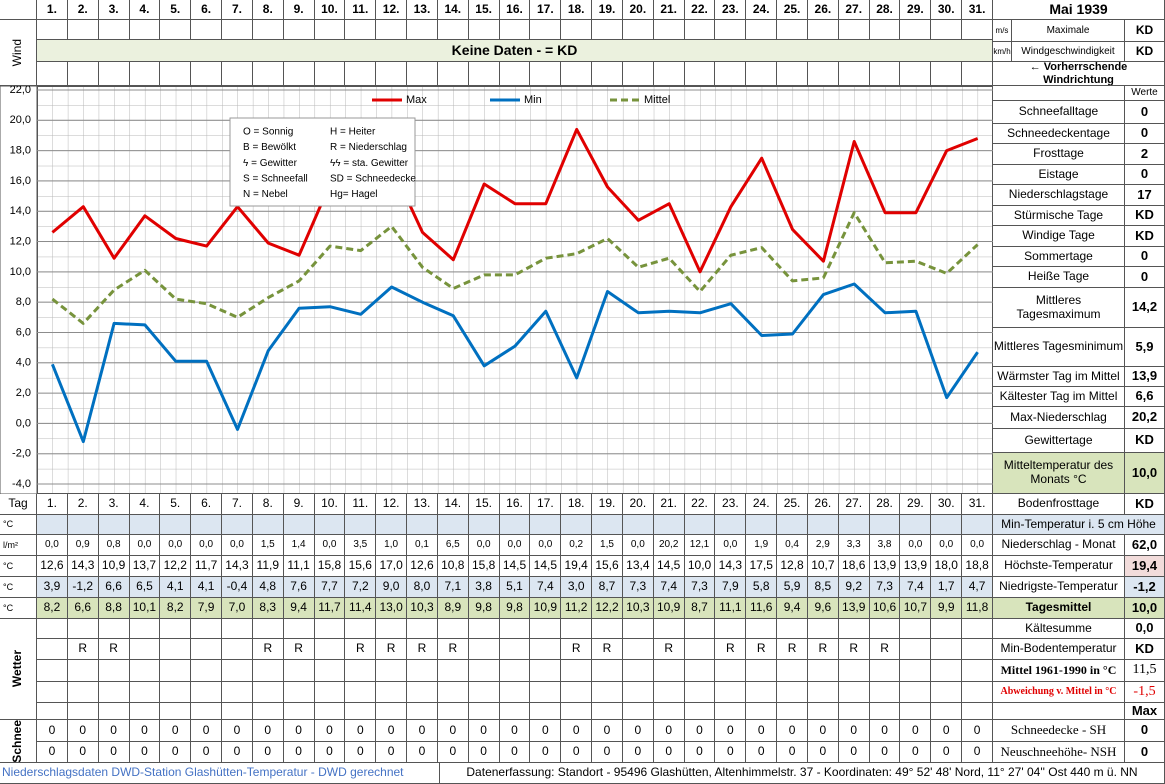 Image resolution: width=1165 pixels, height=784 pixels. I want to click on day-header: 12., so click(392, 10).